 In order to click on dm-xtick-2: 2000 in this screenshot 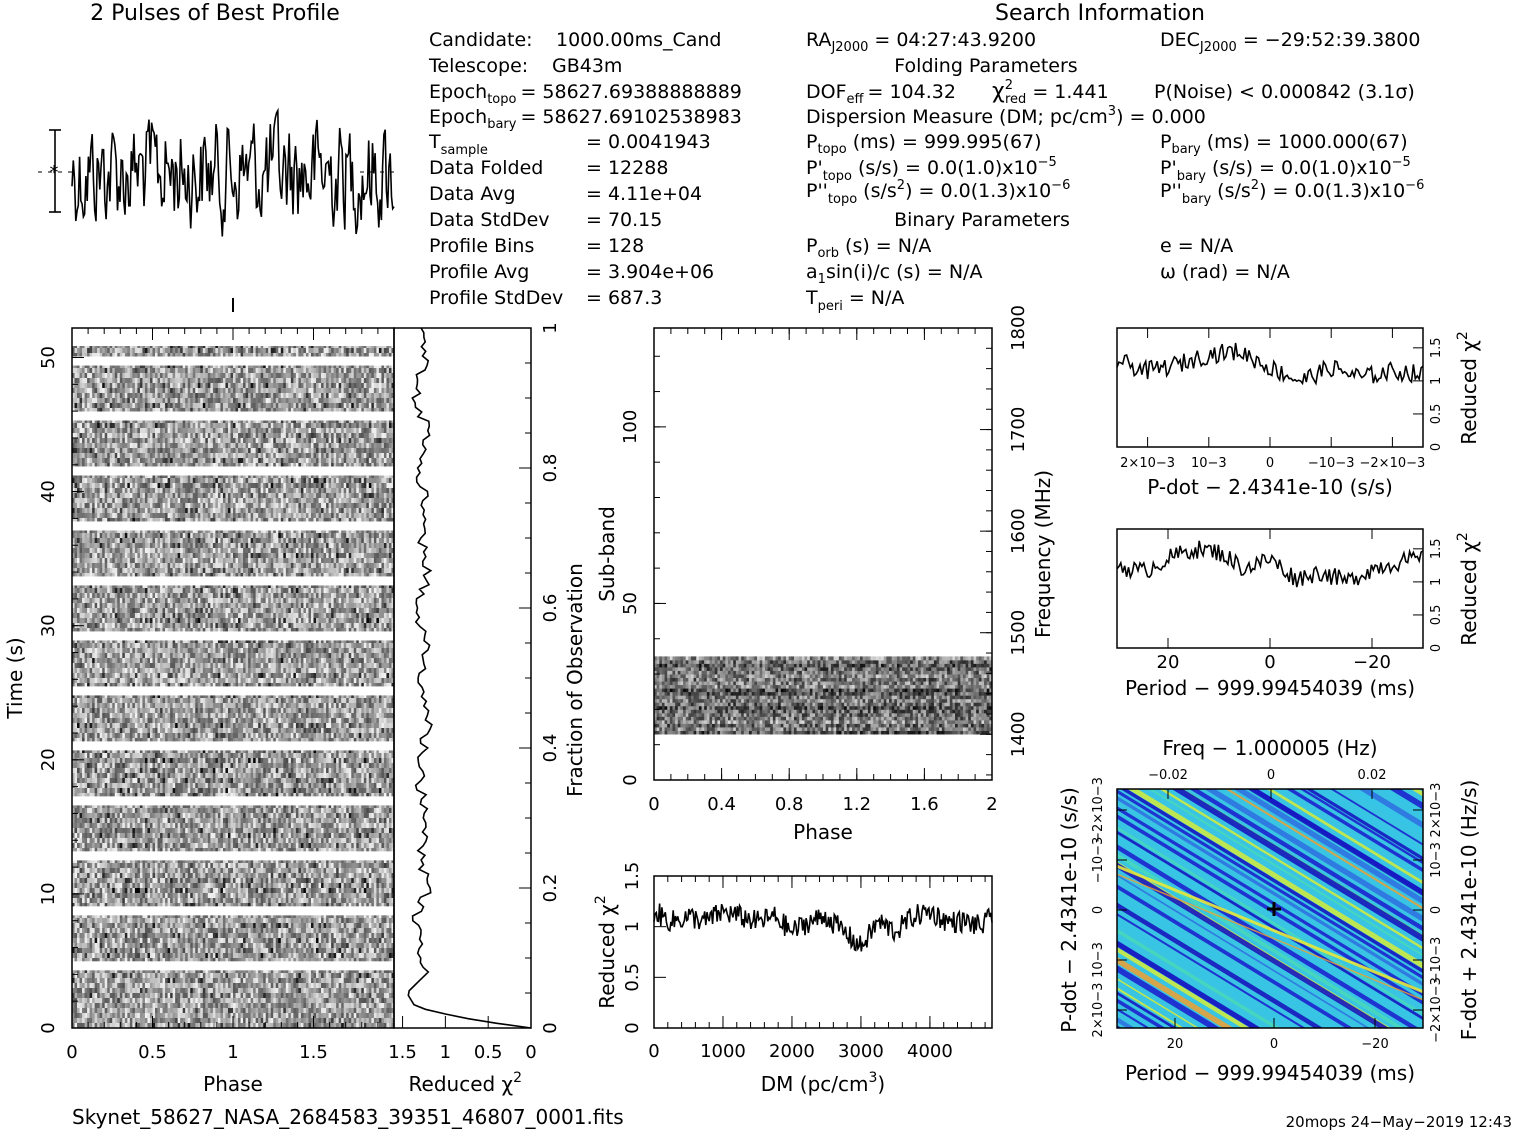, I will do `click(792, 1051)`.